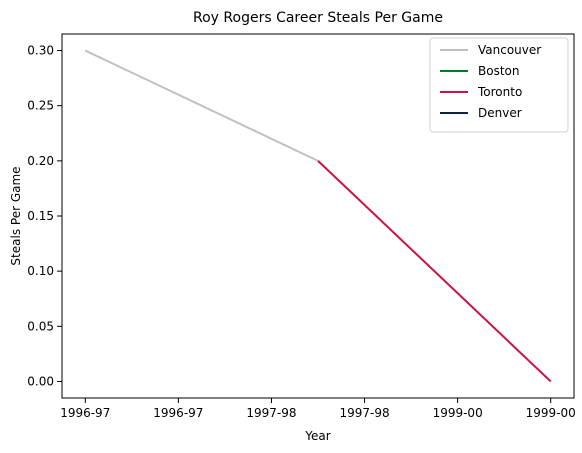 Image resolution: width=582 pixels, height=453 pixels. Describe the element at coordinates (40, 271) in the screenshot. I see `y-tick-label: 0.10` at that location.